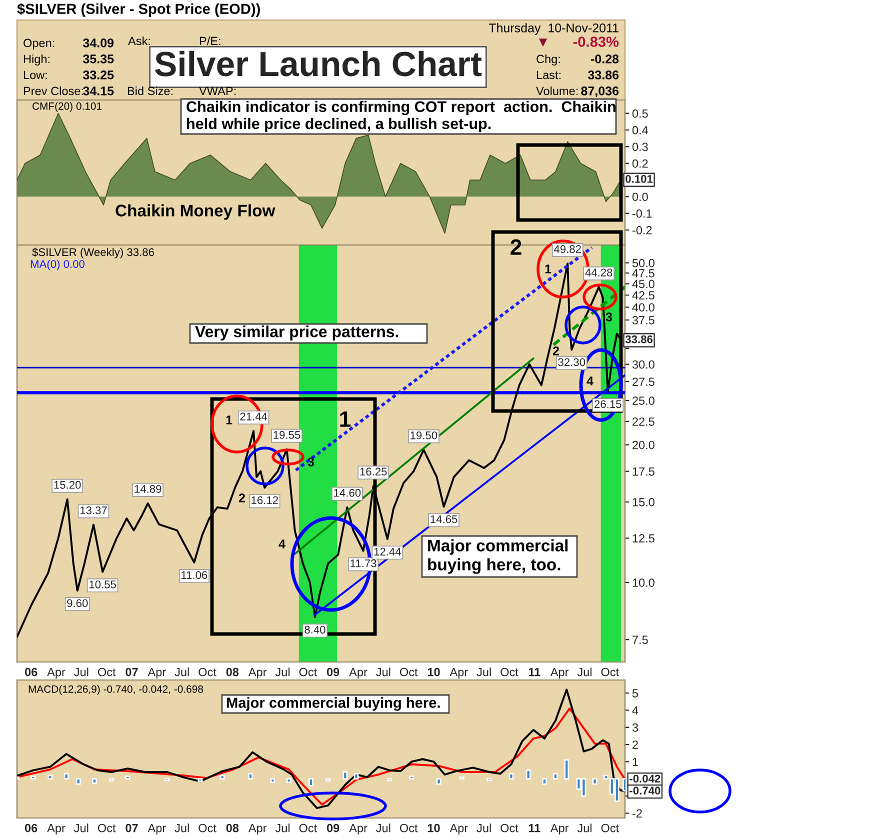  Describe the element at coordinates (318, 63) in the screenshot. I see `chart-title: Silver Launch Chart` at that location.